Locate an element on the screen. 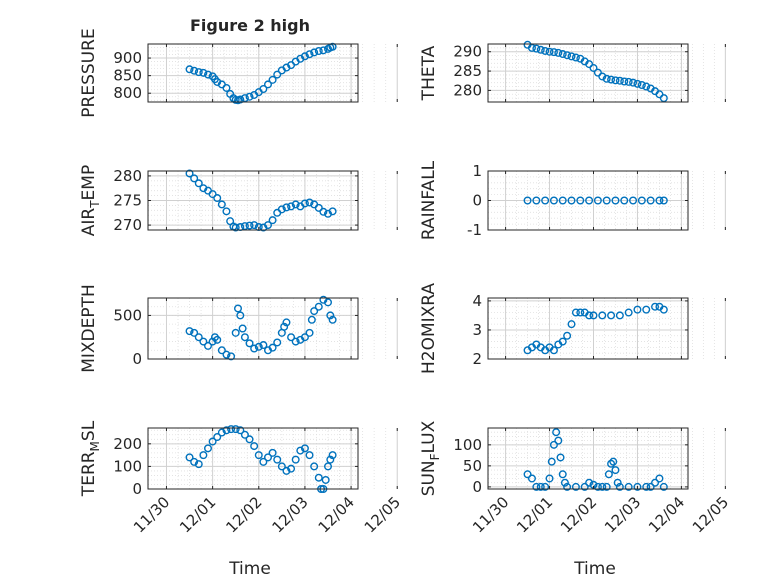 The image size is (778, 583). y-tick-label: 290 is located at coordinates (467, 52).